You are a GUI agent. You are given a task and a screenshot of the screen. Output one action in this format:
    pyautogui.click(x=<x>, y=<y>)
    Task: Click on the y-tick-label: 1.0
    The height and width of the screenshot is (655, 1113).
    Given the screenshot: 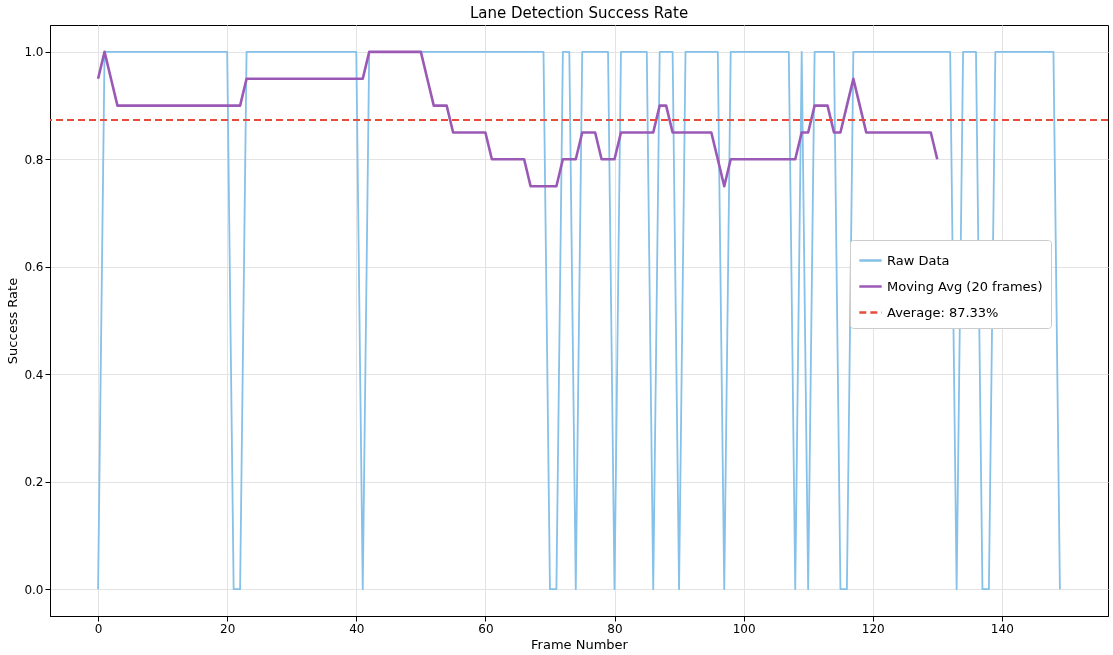 What is the action you would take?
    pyautogui.click(x=34, y=52)
    